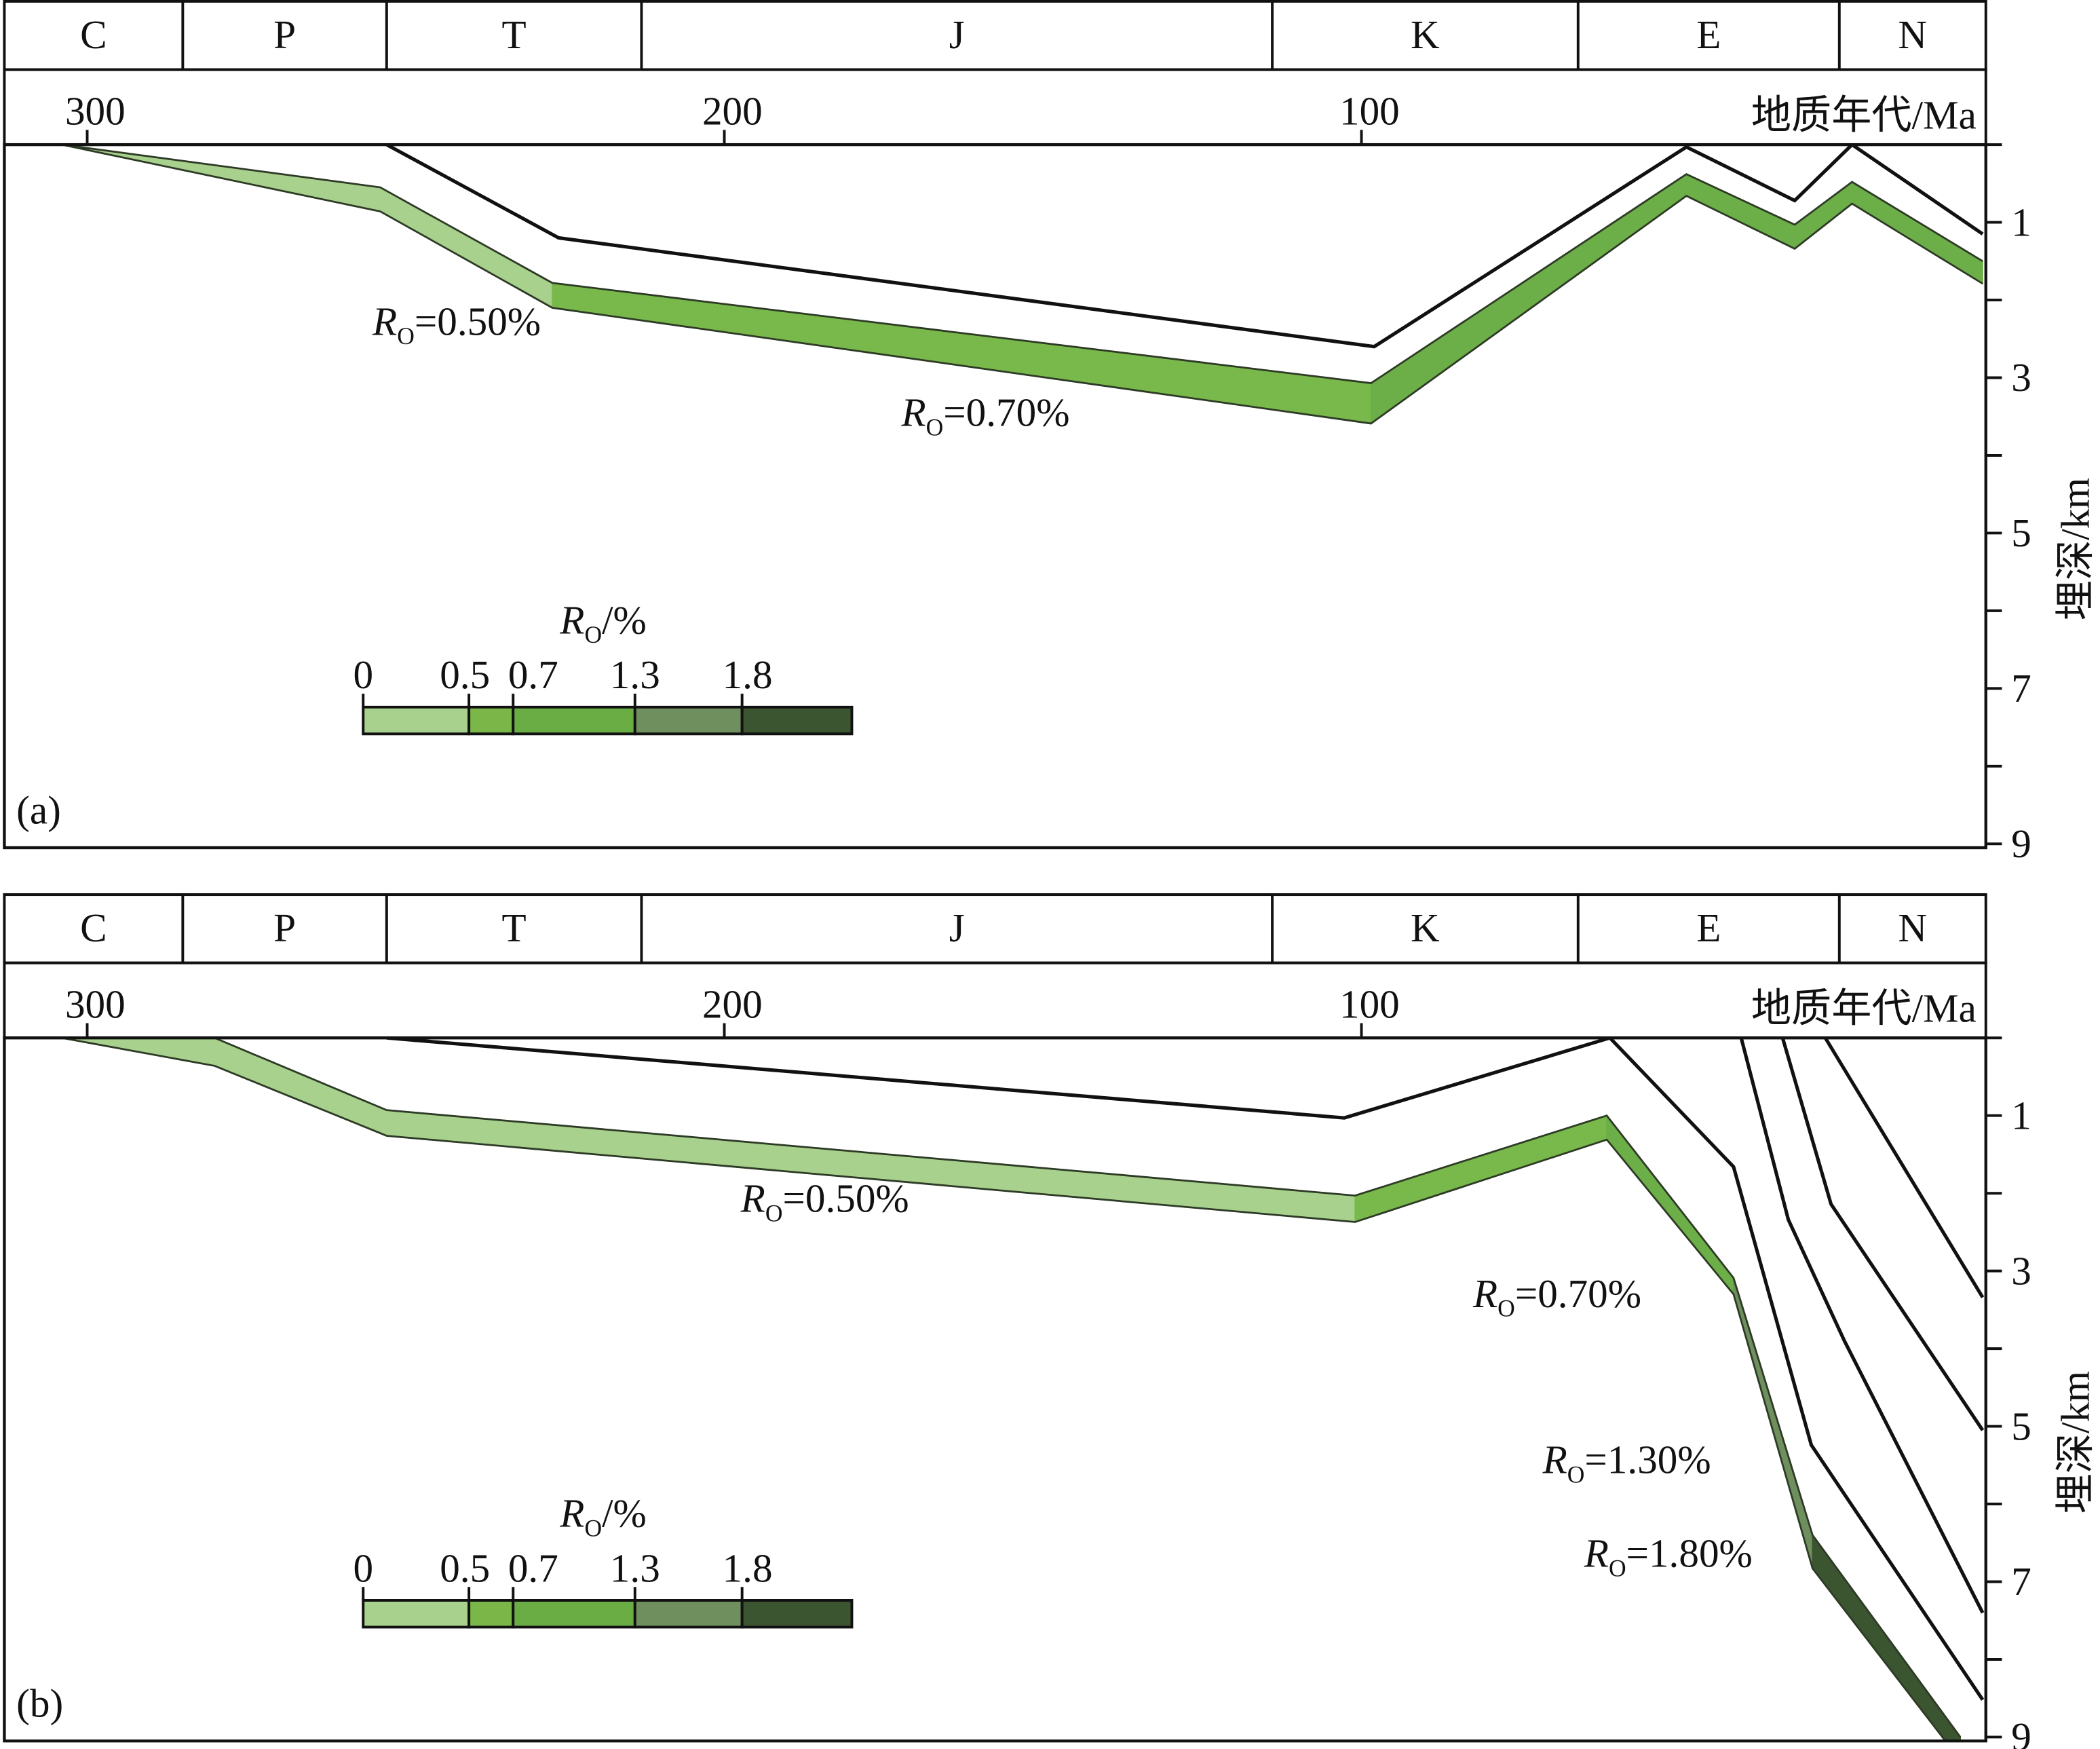 Image resolution: width=2100 pixels, height=1749 pixels. What do you see at coordinates (1913, 34) in the screenshot?
I see `period-label: N` at bounding box center [1913, 34].